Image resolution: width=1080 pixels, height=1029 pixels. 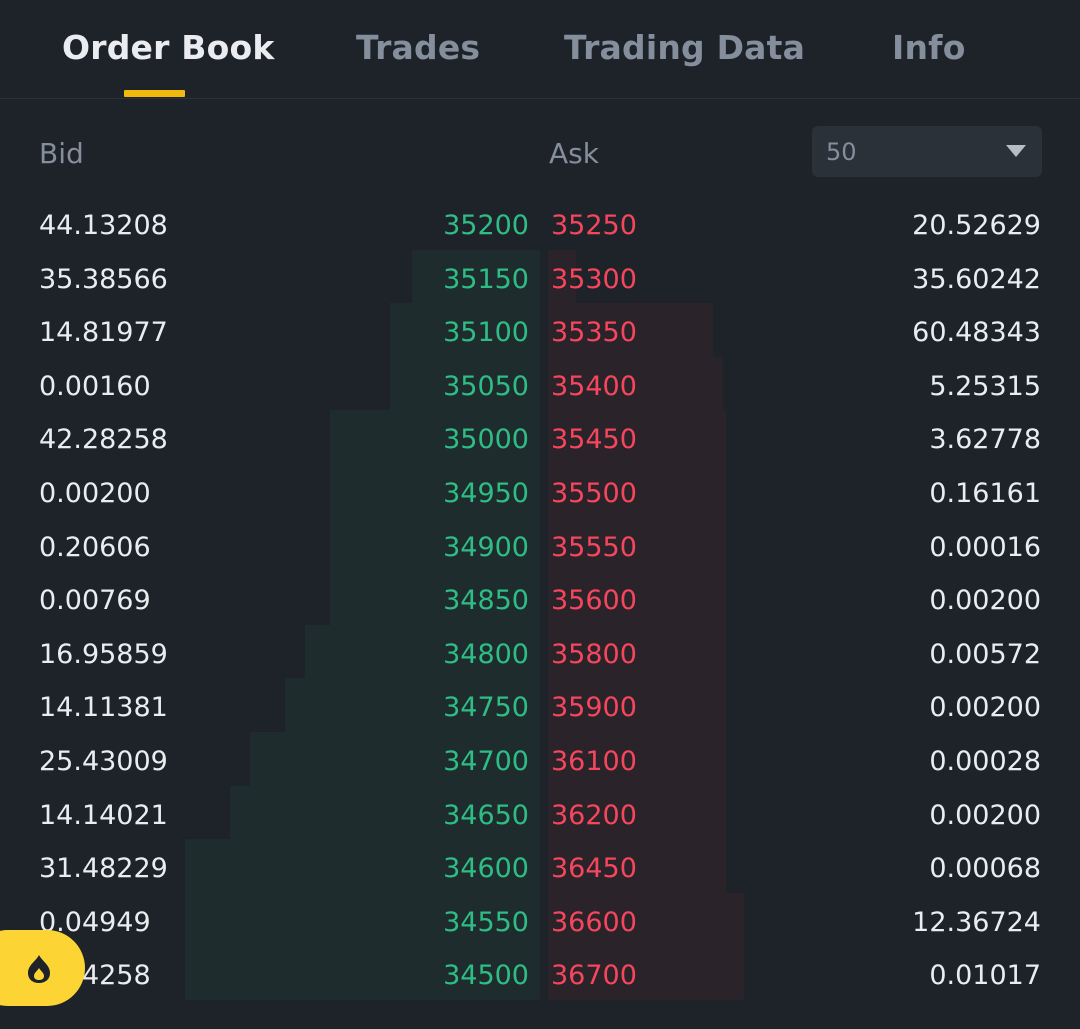 I want to click on order-book-row: 16.95859 34800 35800 0.00572, so click(x=540, y=651).